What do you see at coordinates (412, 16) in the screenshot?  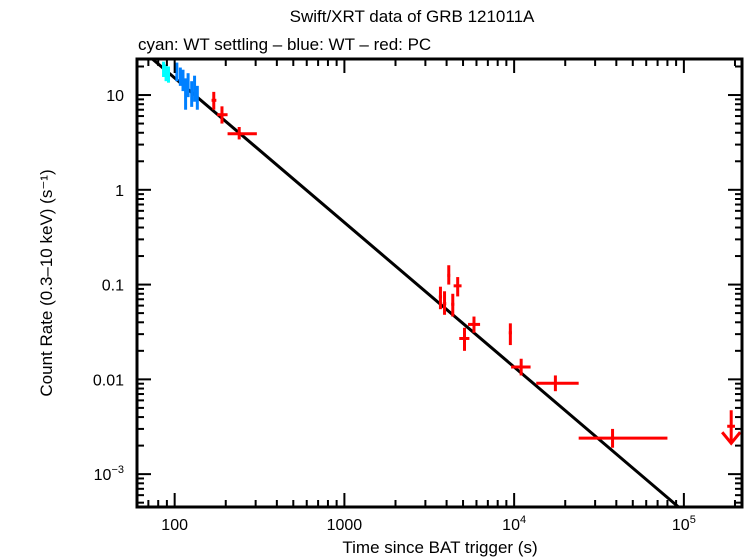 I see `chart-title: Swift/XRT data of GRB 121011A` at bounding box center [412, 16].